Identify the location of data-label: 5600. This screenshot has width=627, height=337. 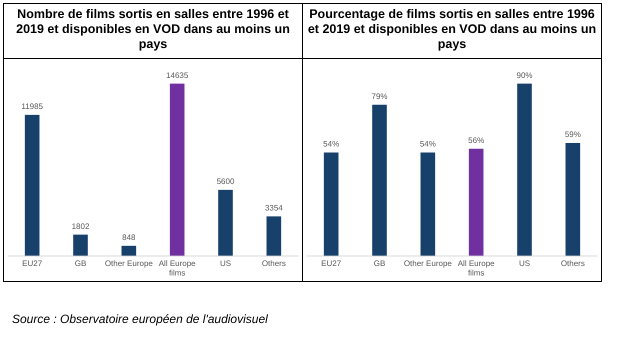
(225, 181).